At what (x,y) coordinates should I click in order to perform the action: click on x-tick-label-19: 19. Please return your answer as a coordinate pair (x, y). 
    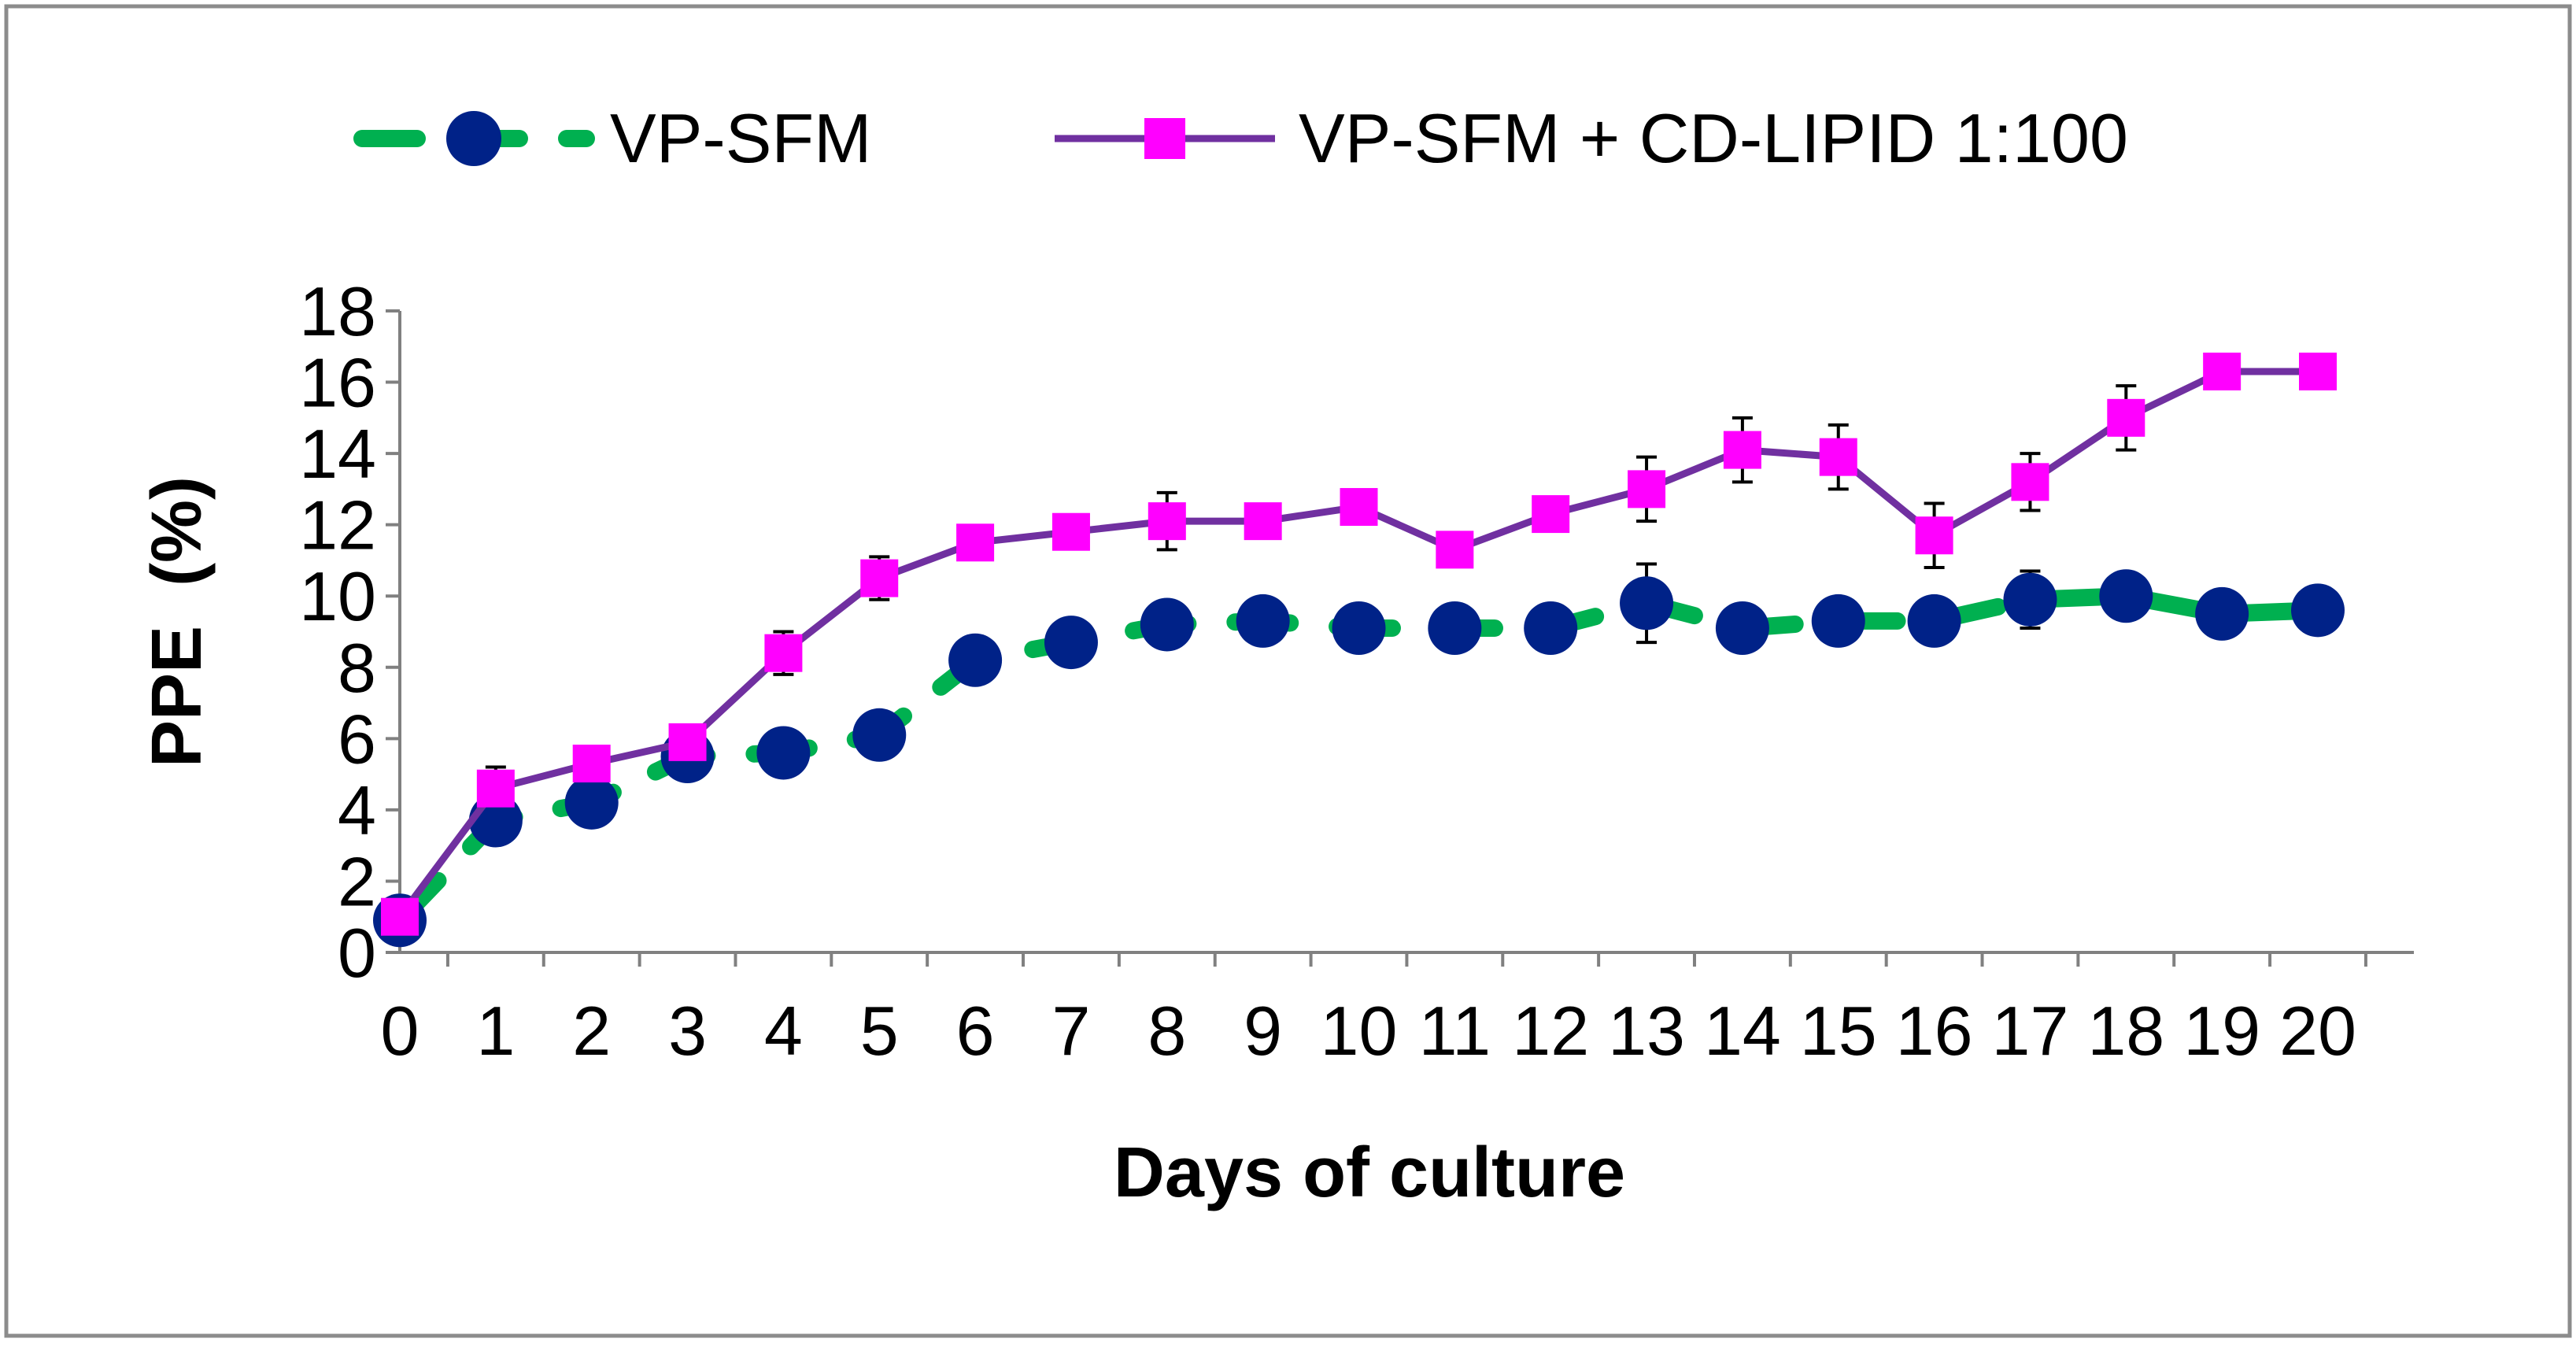
    Looking at the image, I should click on (2221, 1031).